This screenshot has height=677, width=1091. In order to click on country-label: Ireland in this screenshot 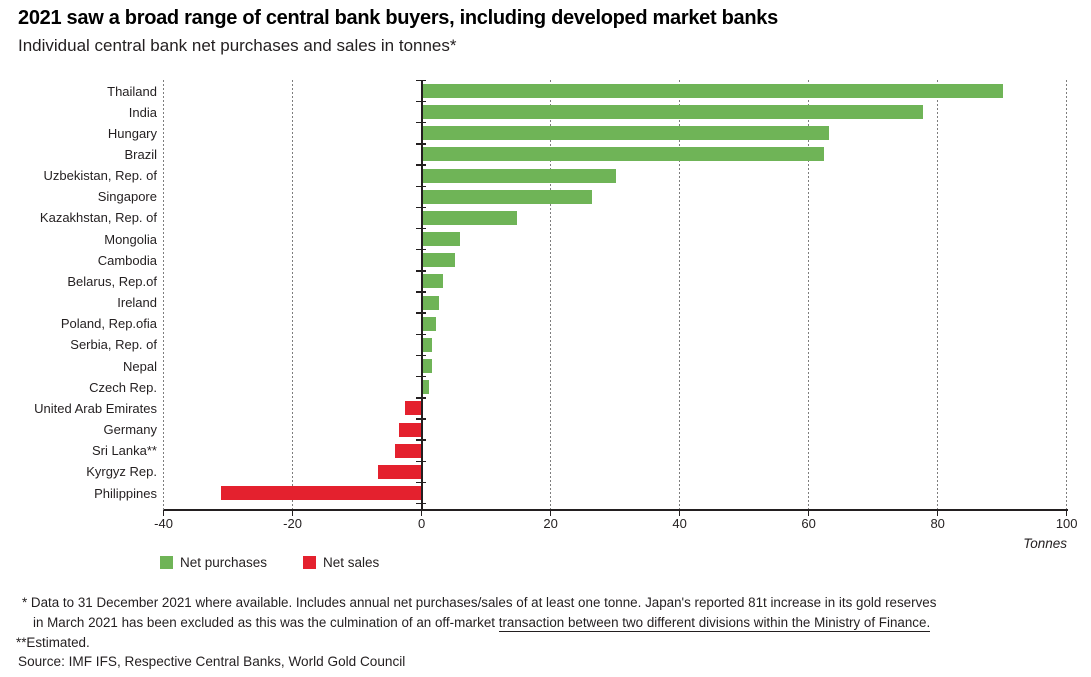, I will do `click(137, 303)`.